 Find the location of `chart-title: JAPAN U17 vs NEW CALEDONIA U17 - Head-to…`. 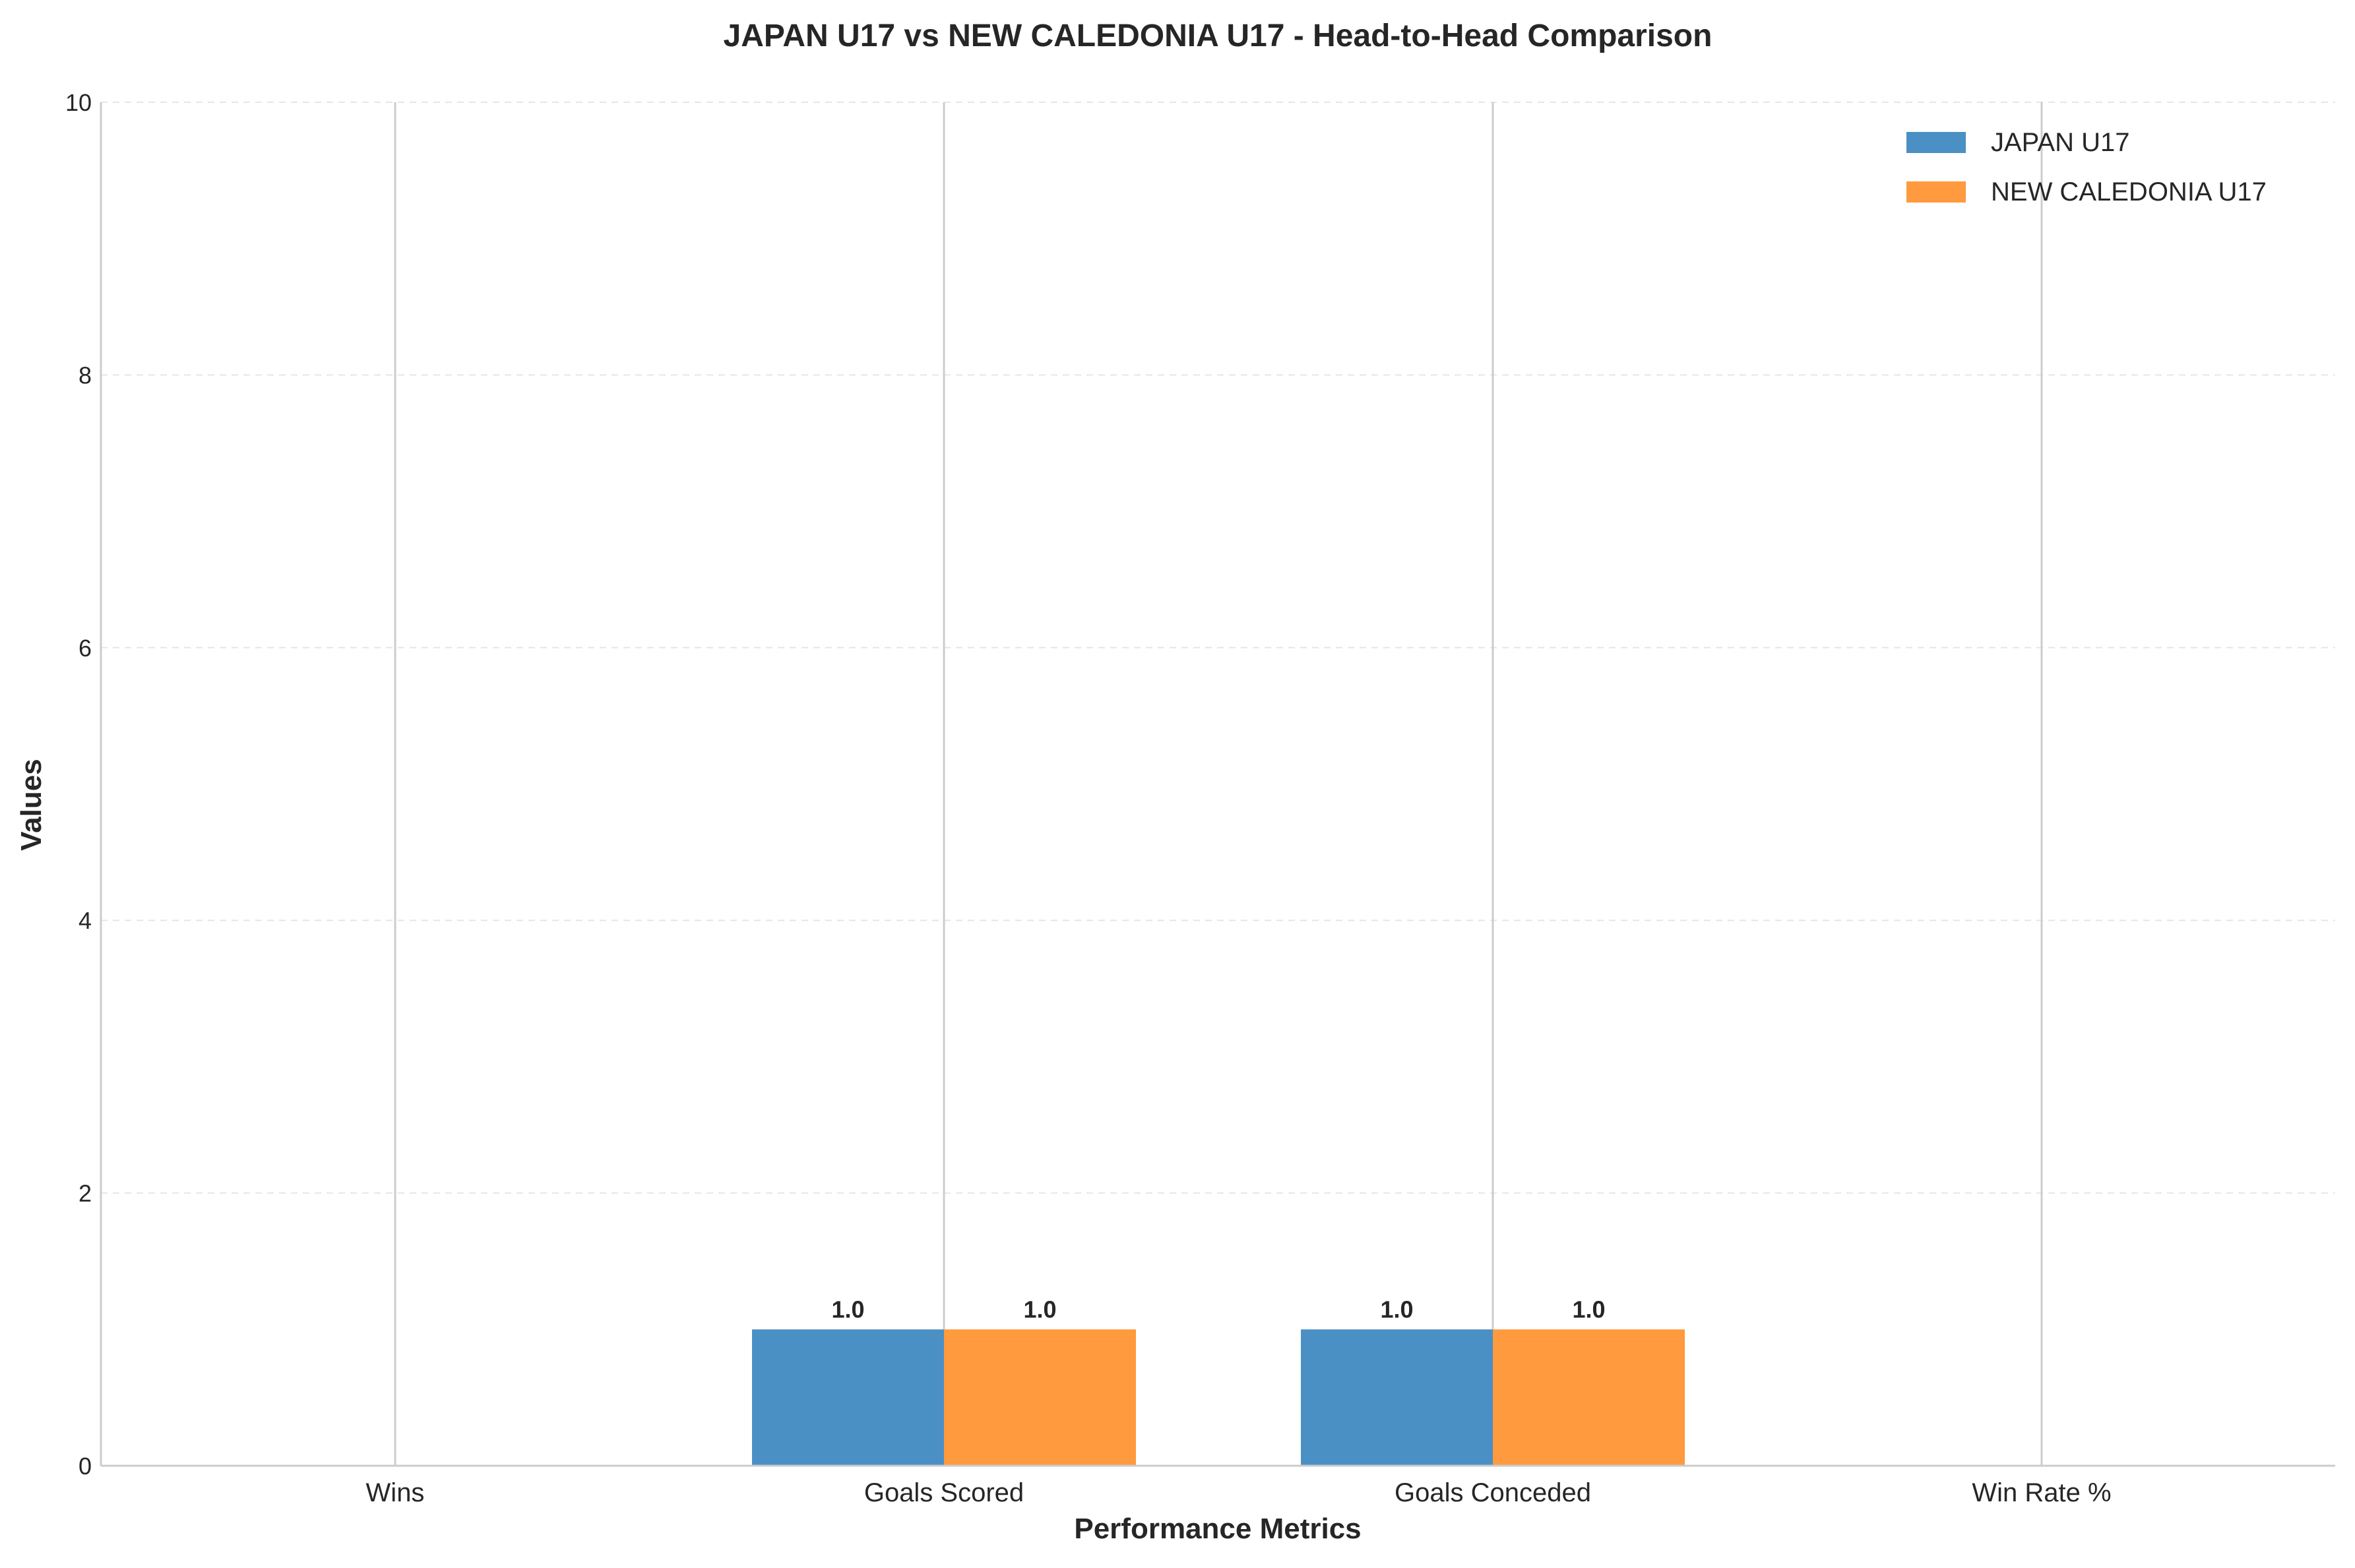

chart-title: JAPAN U17 vs NEW CALEDONIA U17 - Head-to… is located at coordinates (1218, 35).